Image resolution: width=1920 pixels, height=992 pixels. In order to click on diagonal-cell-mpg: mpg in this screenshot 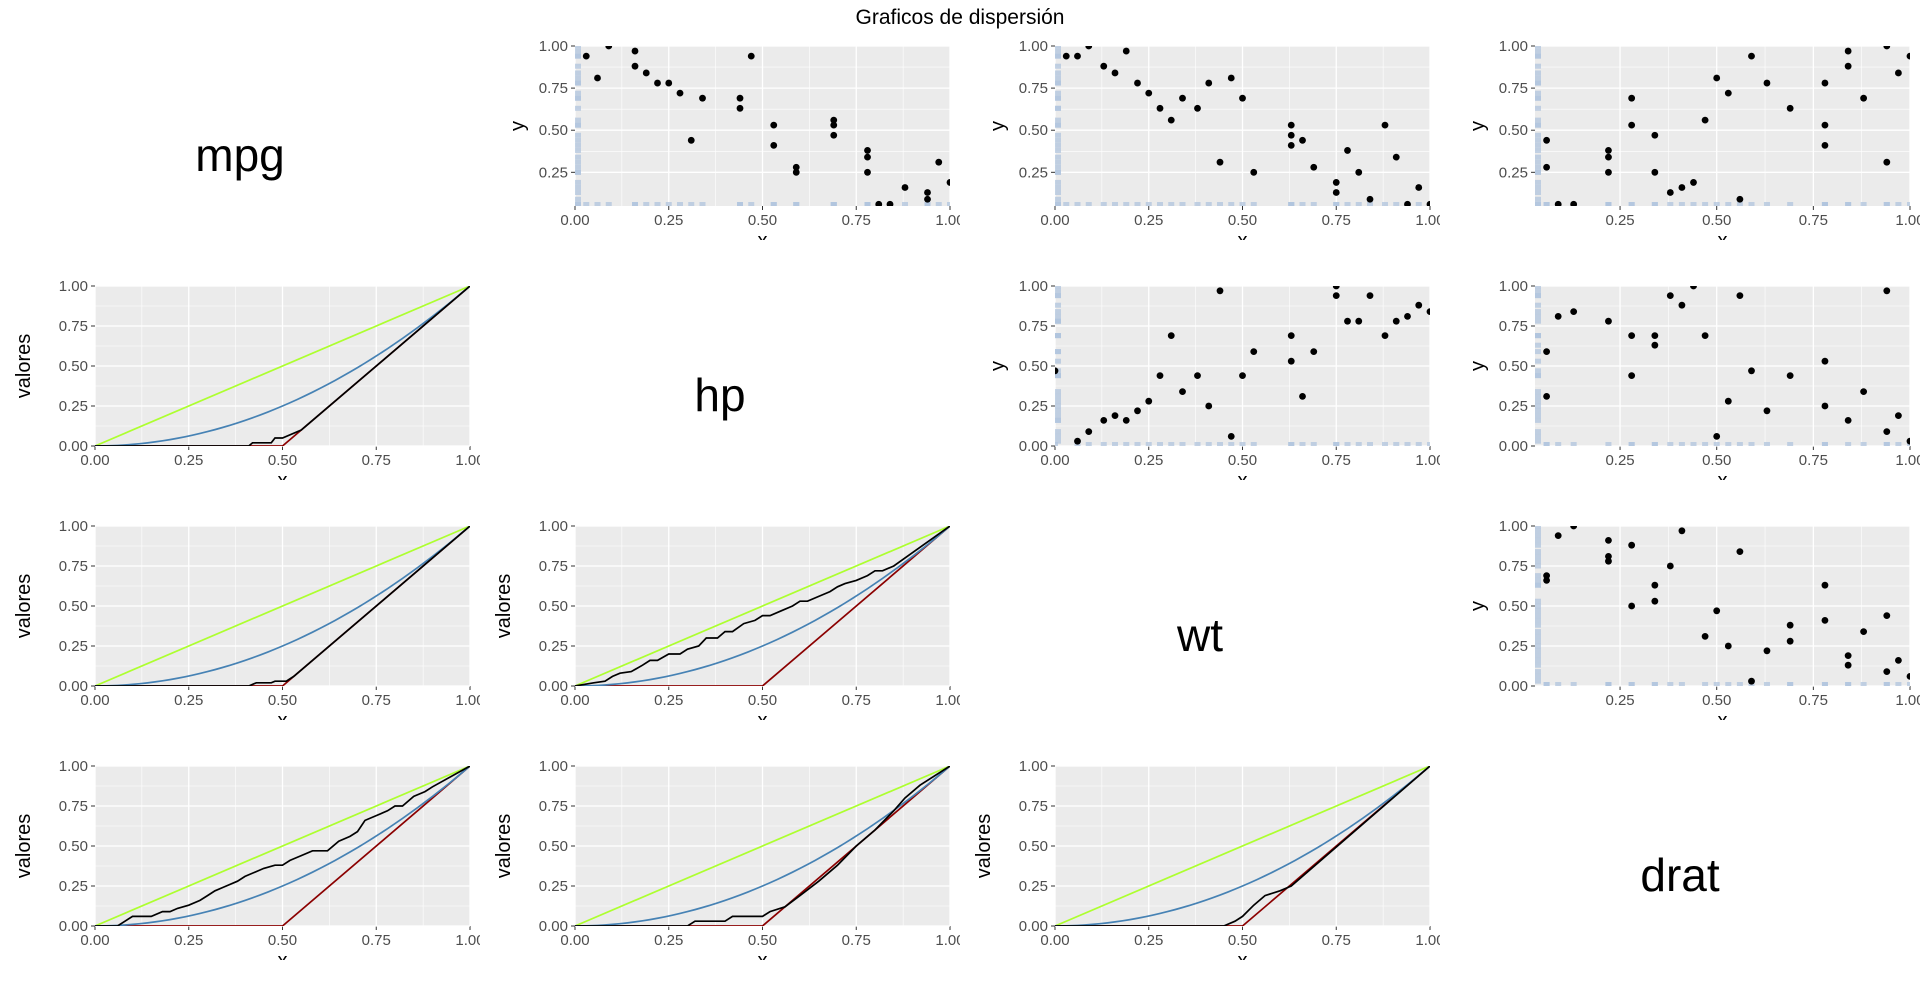, I will do `click(240, 120)`.